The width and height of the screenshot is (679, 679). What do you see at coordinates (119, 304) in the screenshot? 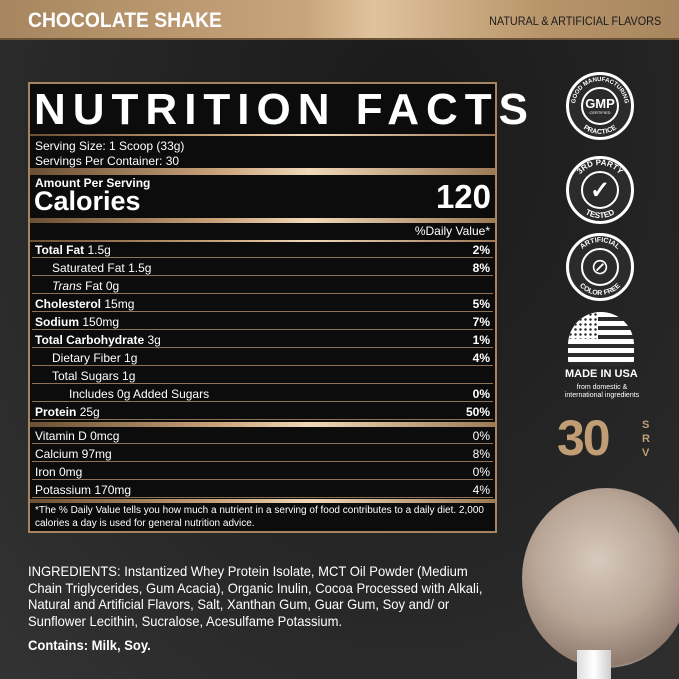
I see `nutrient-amount: 15mg` at bounding box center [119, 304].